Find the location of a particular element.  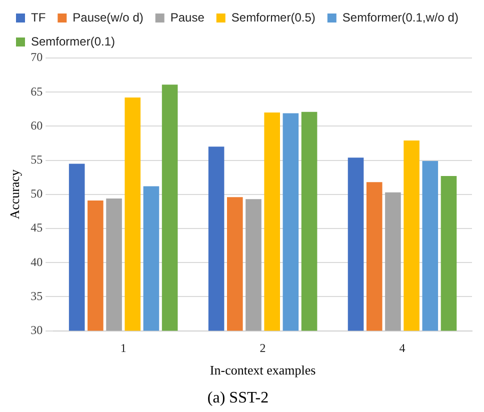

y-tick-label: 65 is located at coordinates (36, 91).